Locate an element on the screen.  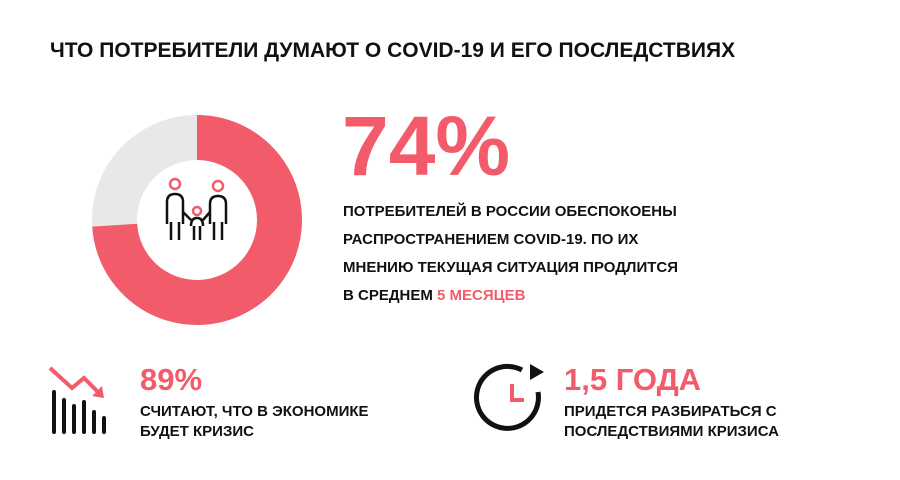
stat-line: ПОСЛЕДСТВИЯМИ КРИЗИСА is located at coordinates (671, 431).